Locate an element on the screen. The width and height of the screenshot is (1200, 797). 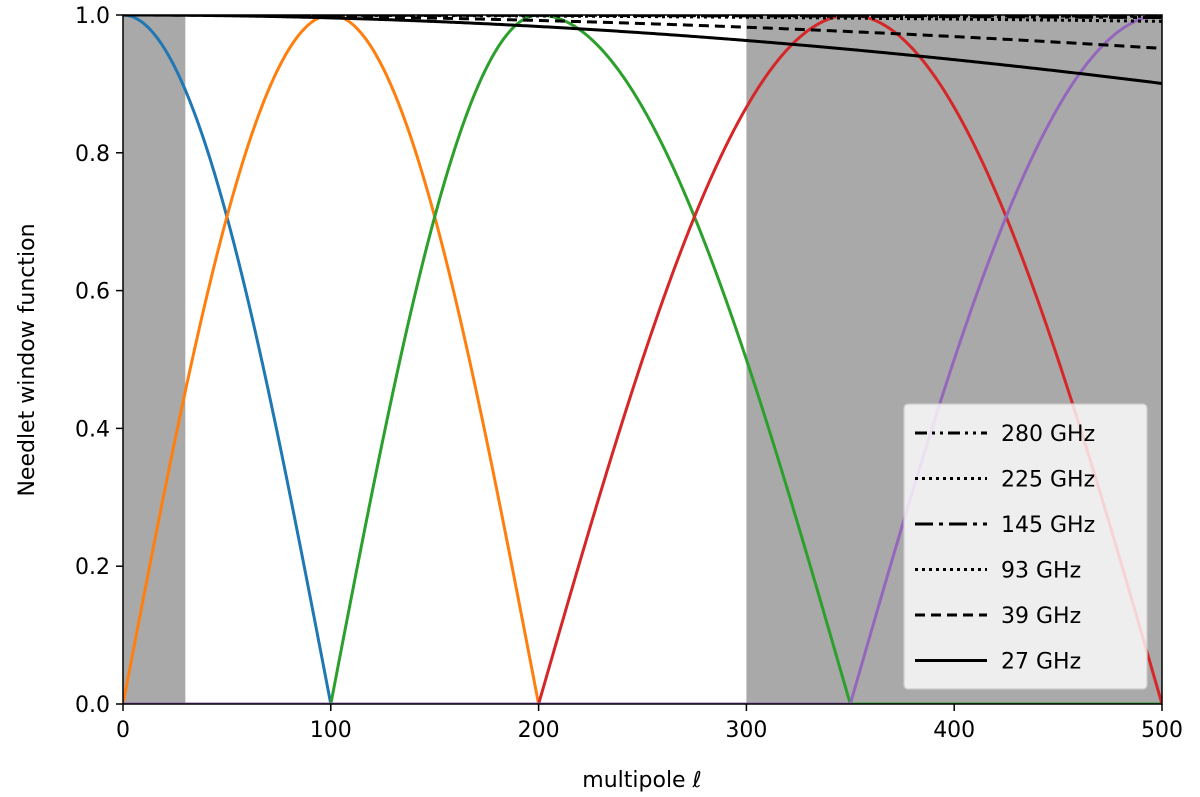
y-tick-label: 0.8 is located at coordinates (92, 154).